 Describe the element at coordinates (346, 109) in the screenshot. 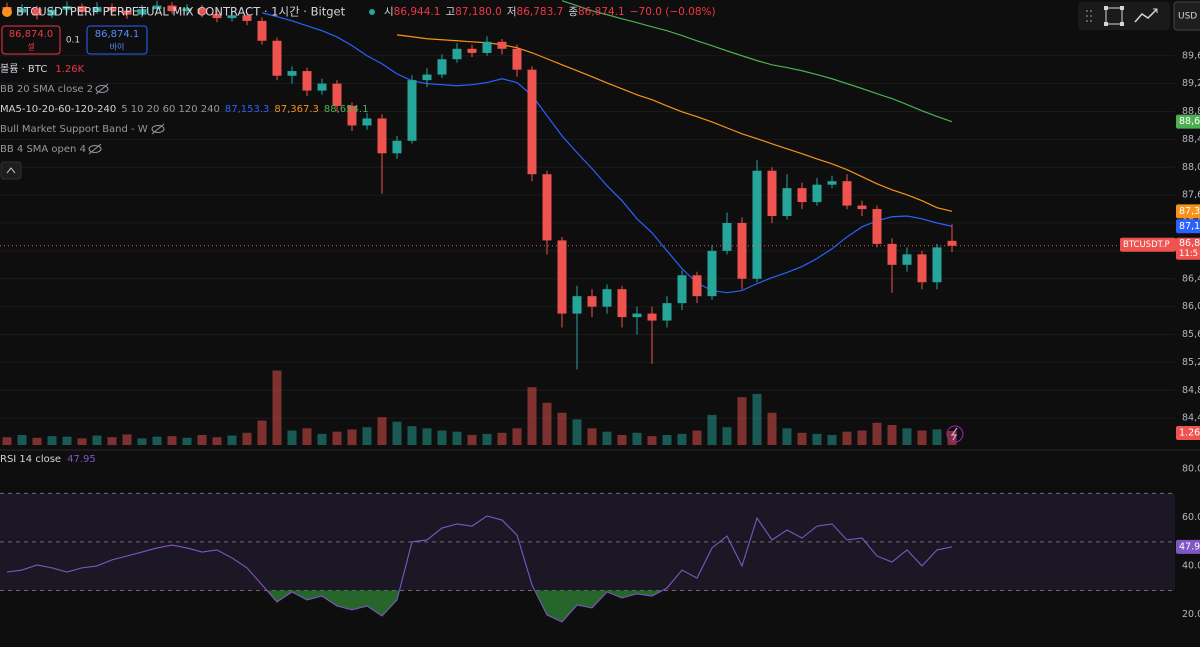

I see `ma-value: 88,654.1` at that location.